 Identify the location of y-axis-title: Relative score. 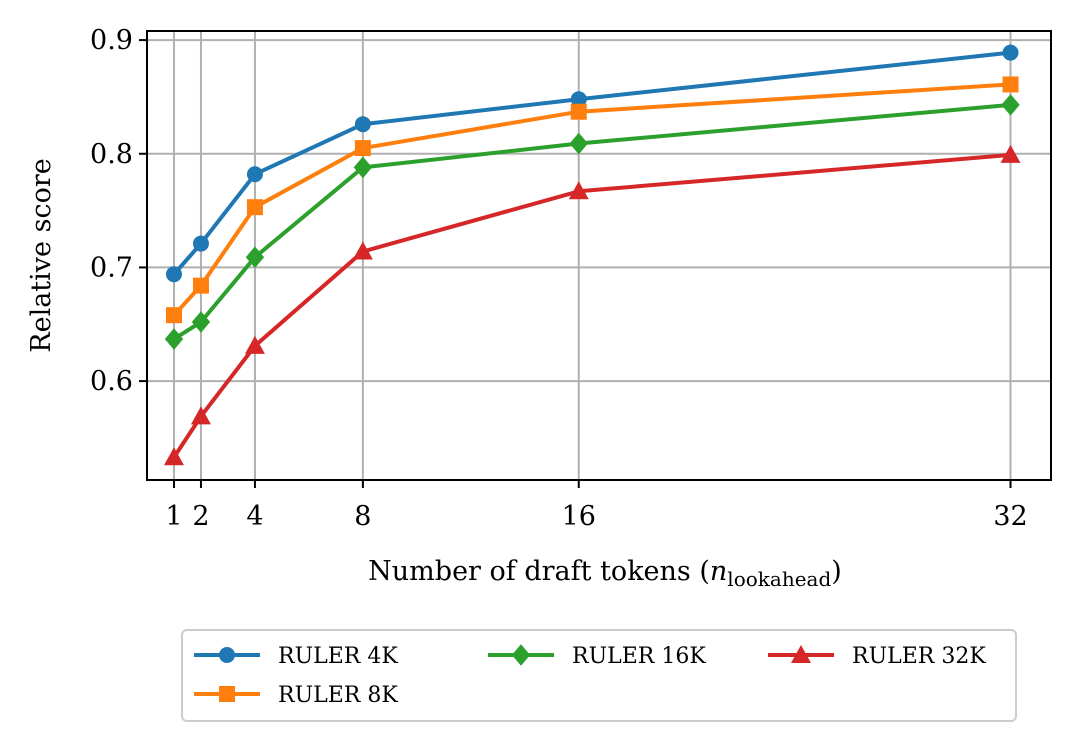
(41, 255).